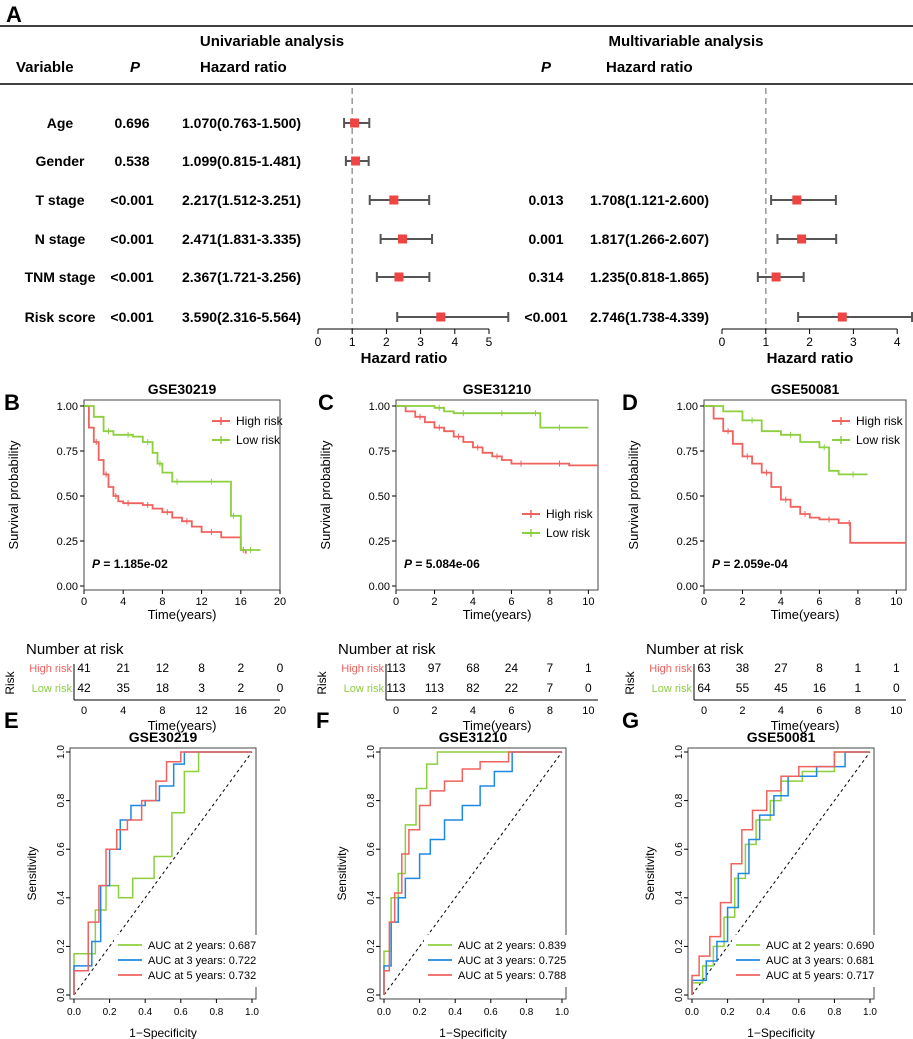  What do you see at coordinates (252, 1012) in the screenshot?
I see `roc-x-tick-label: 1.0` at bounding box center [252, 1012].